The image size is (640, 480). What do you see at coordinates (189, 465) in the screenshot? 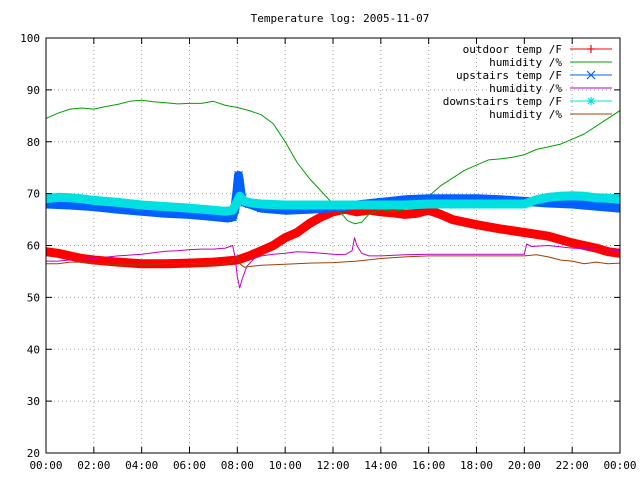
I see `x-tick-label: 06:00` at bounding box center [189, 465].